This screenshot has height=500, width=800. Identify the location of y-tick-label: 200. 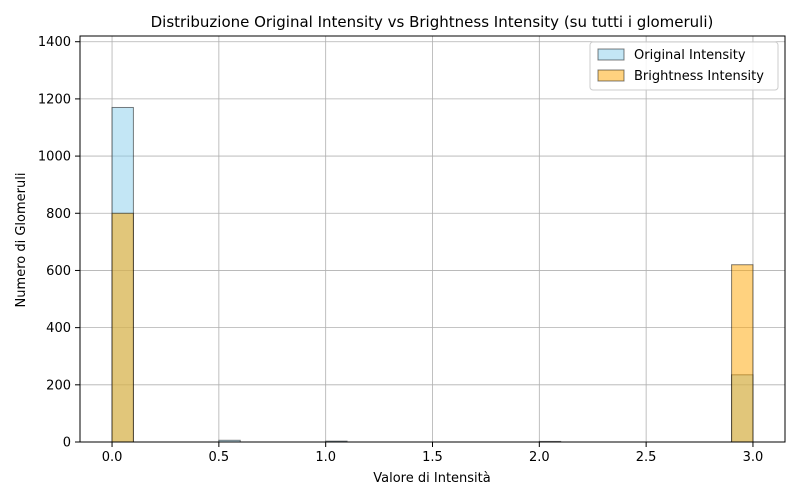
(58, 385).